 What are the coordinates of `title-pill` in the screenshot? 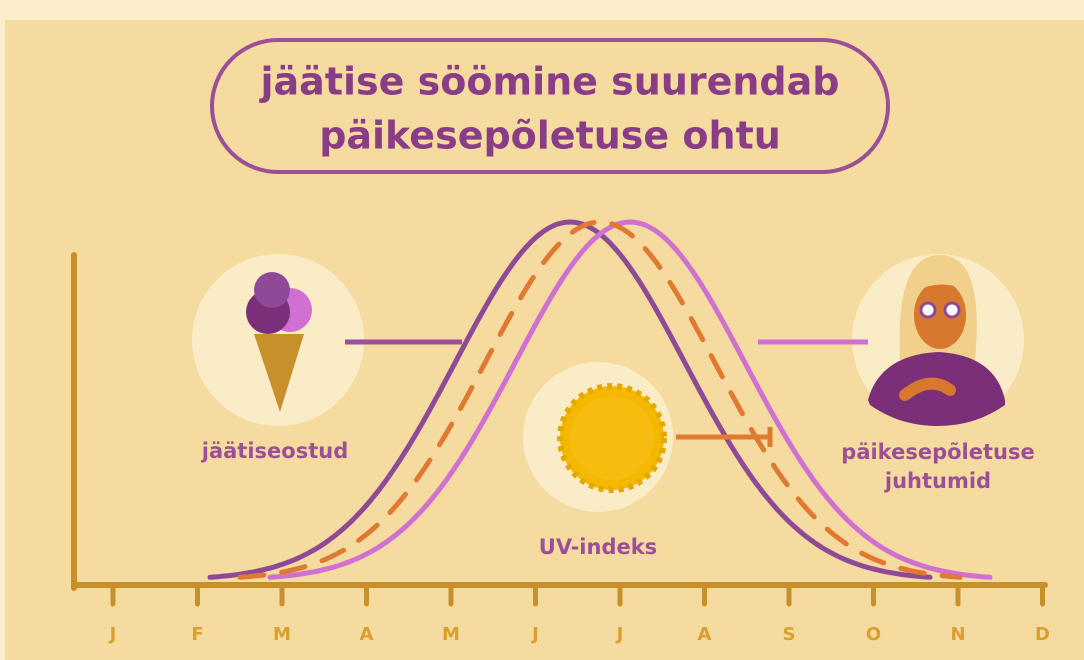 It's located at (550, 106).